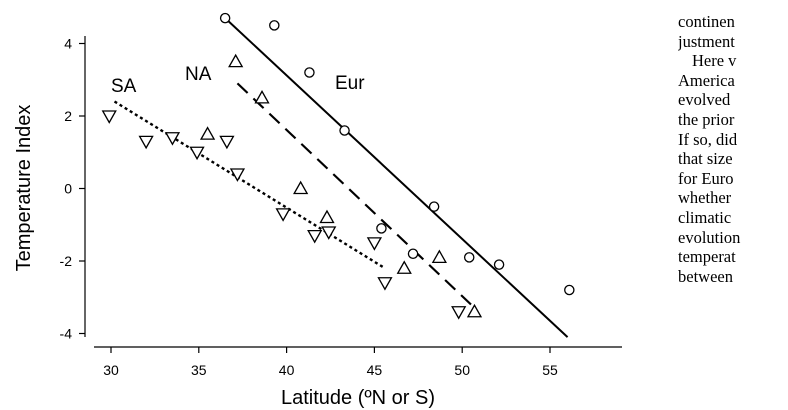  Describe the element at coordinates (705, 276) in the screenshot. I see `side-text-line: between` at that location.